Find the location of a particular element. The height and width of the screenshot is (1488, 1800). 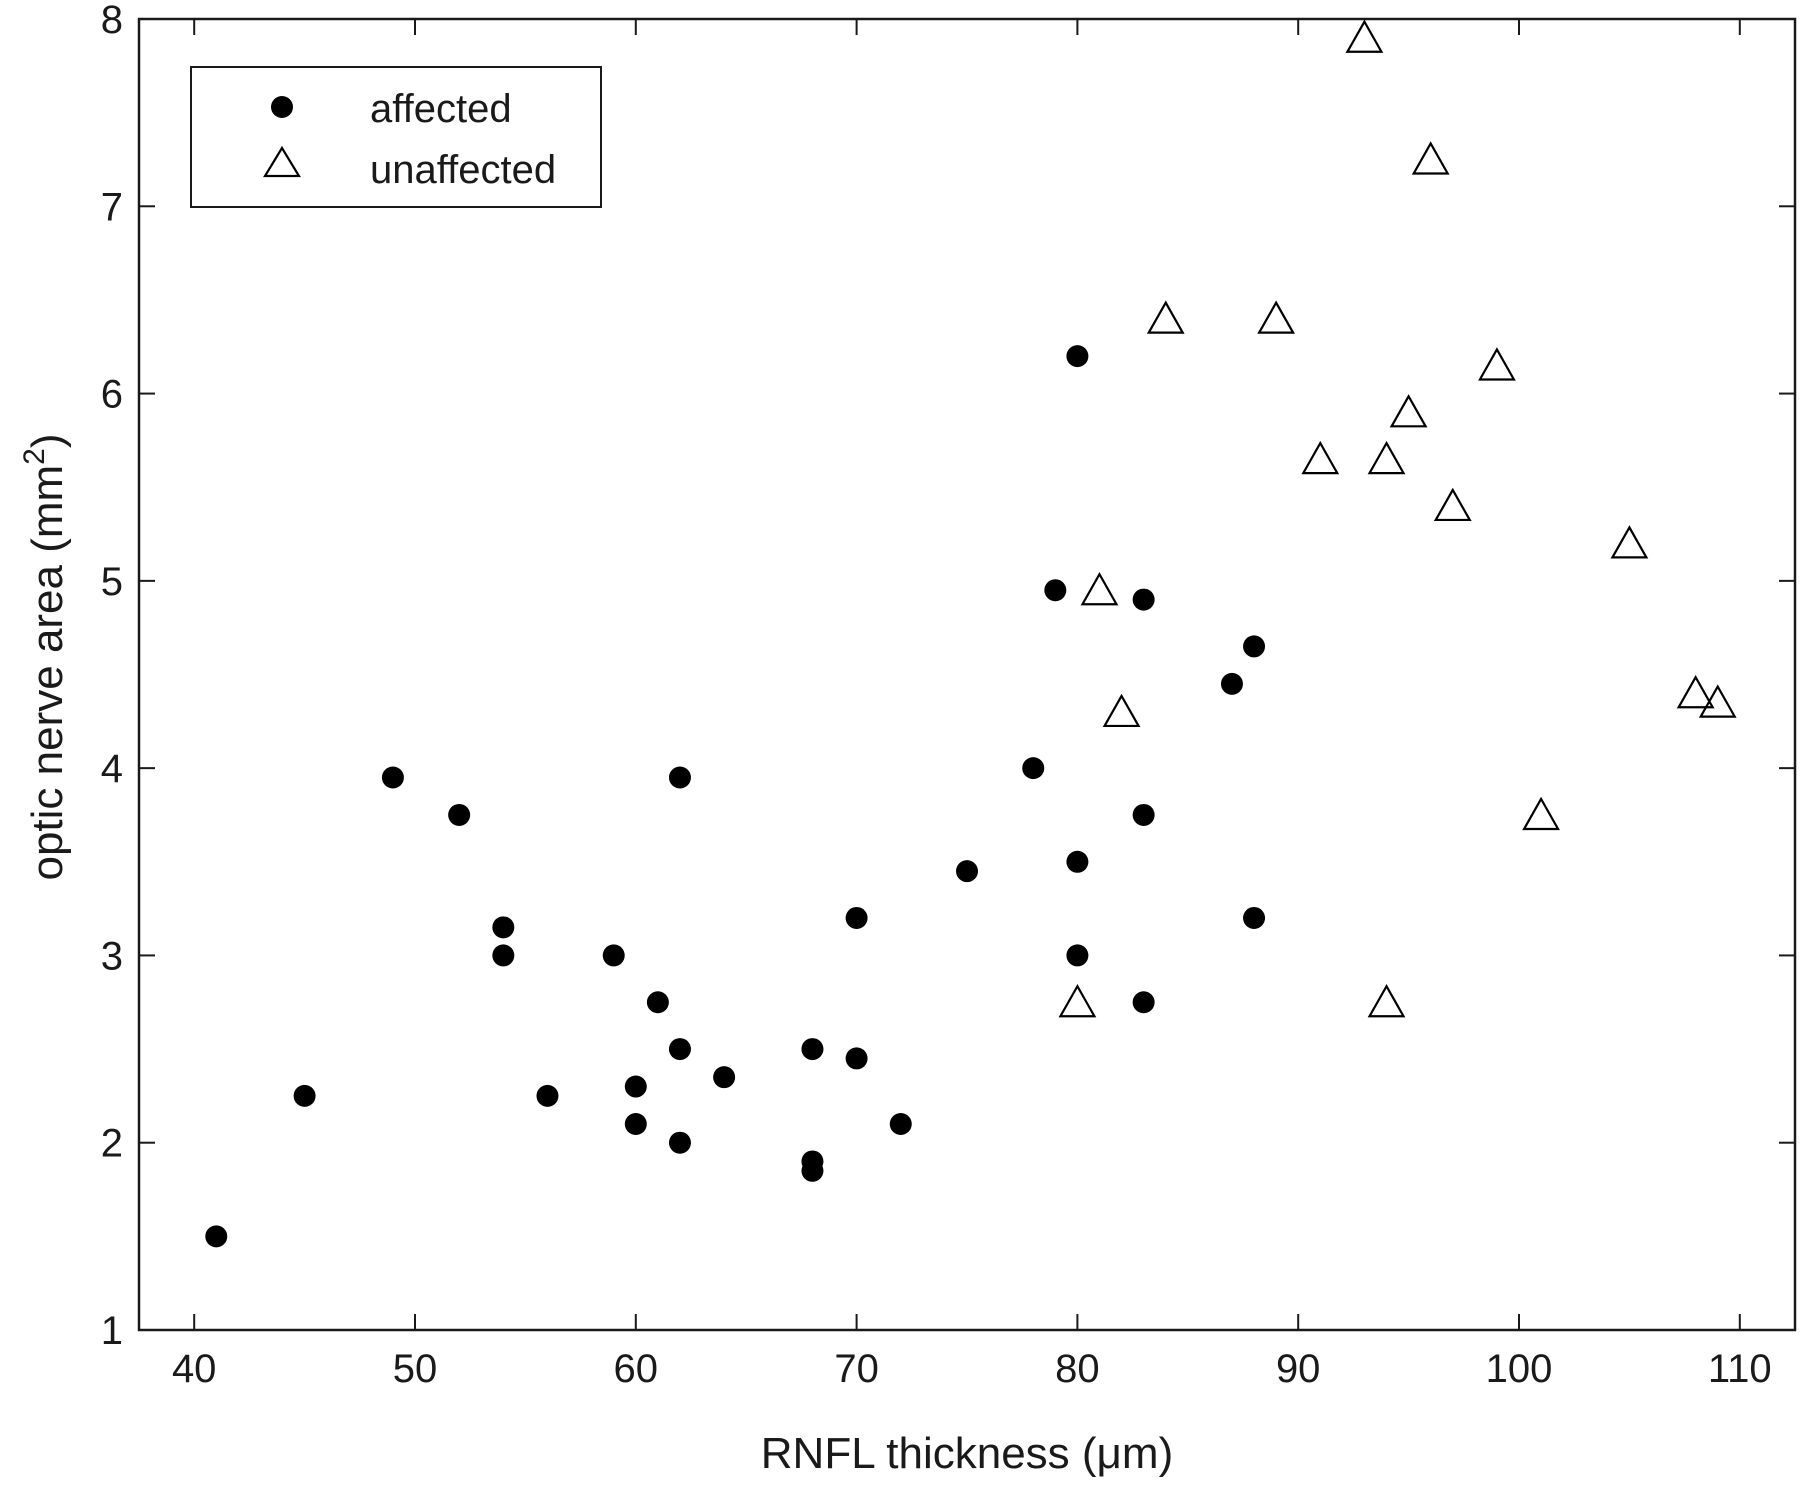

x-tick-label: 70 is located at coordinates (856, 1369).